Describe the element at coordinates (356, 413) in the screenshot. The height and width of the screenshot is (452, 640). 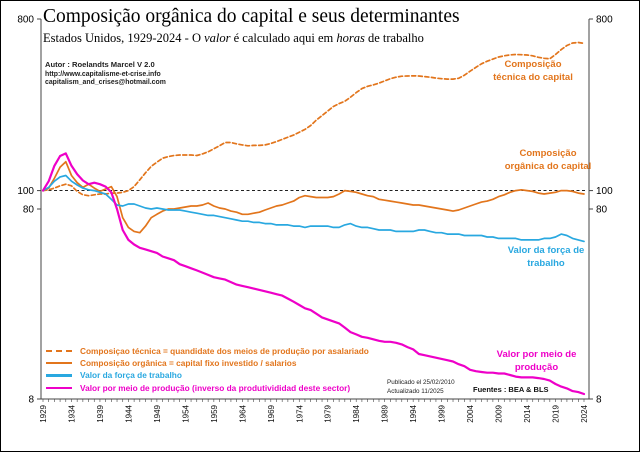
I see `x-tick-label: 1984` at that location.